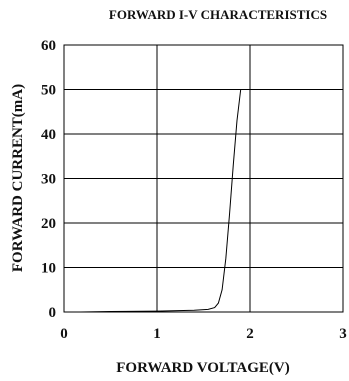 The width and height of the screenshot is (349, 381). What do you see at coordinates (48, 269) in the screenshot?
I see `y-tick-label: 10` at bounding box center [48, 269].